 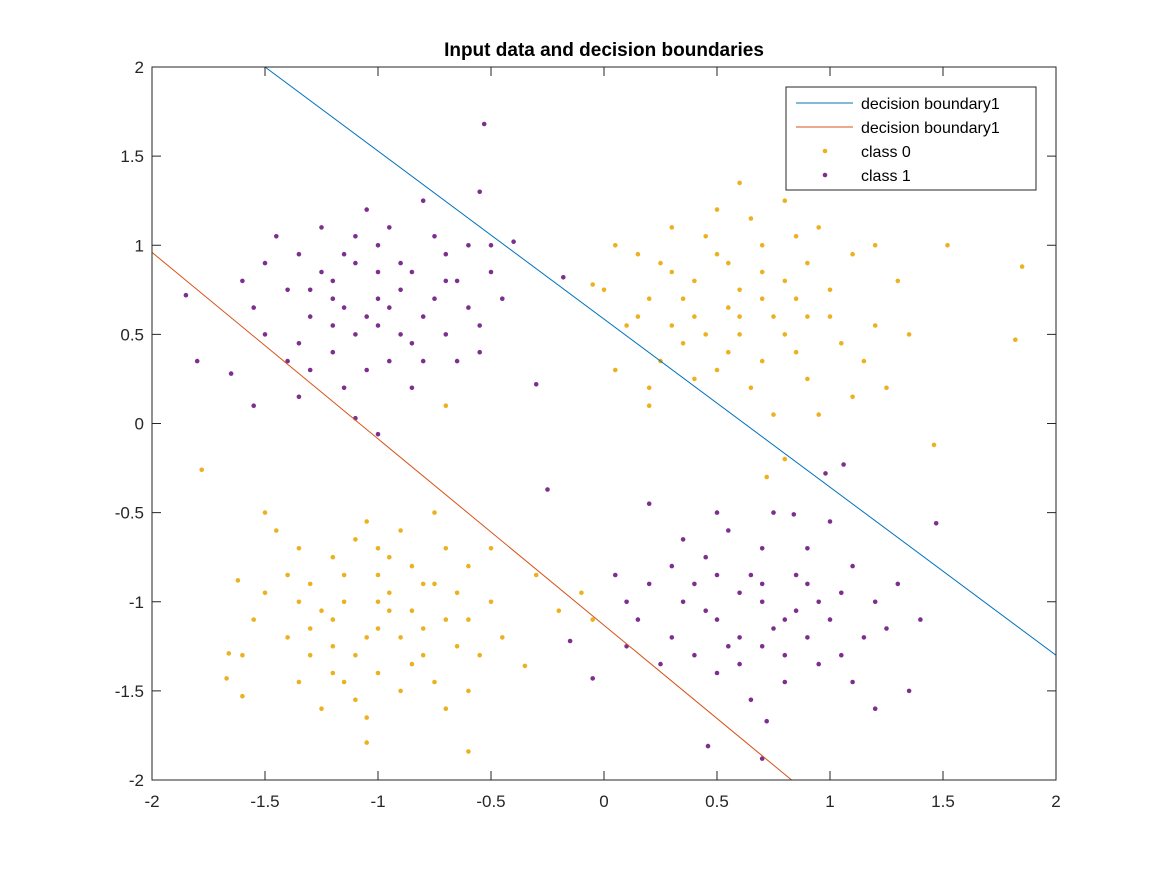 I want to click on y-tick-label: 0, so click(x=139, y=424).